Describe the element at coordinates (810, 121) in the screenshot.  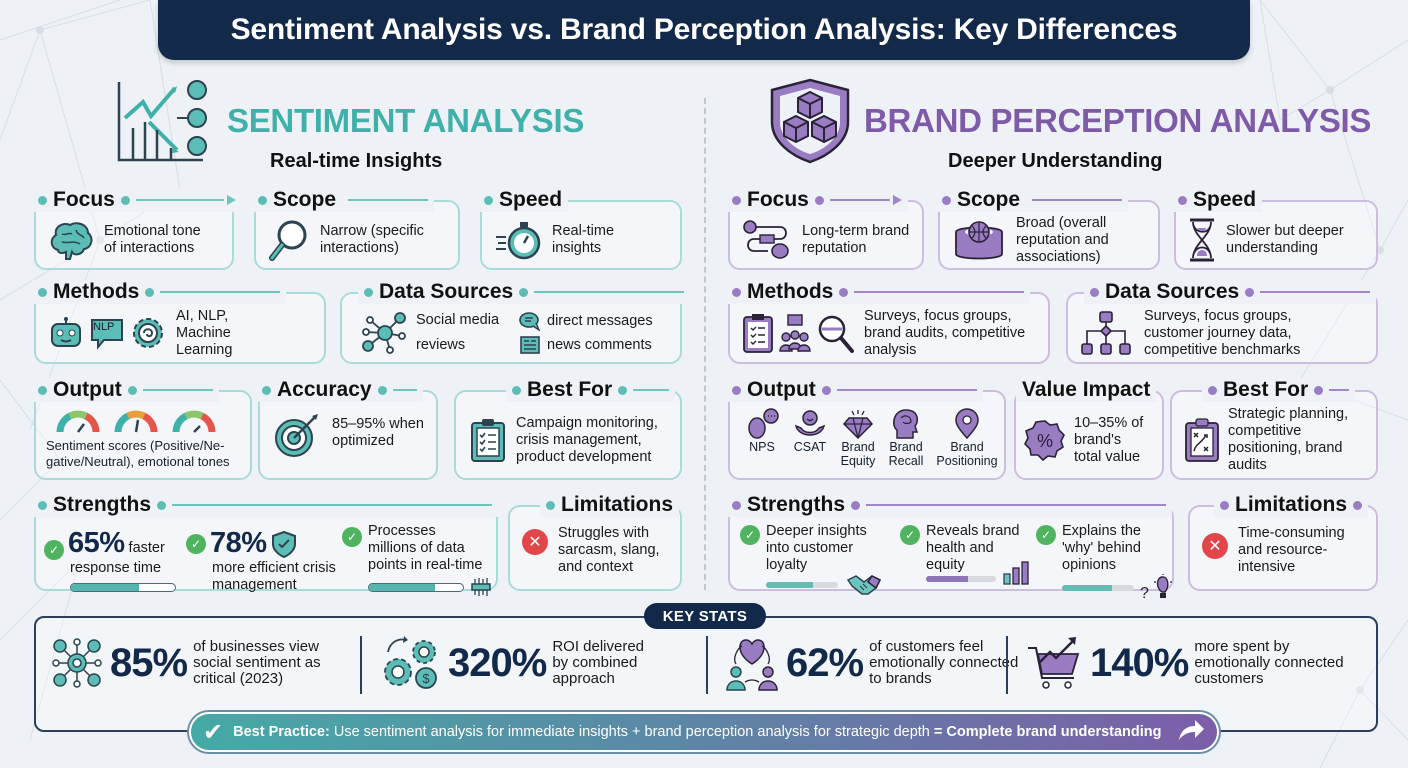
I see `shield-cubes-icon` at that location.